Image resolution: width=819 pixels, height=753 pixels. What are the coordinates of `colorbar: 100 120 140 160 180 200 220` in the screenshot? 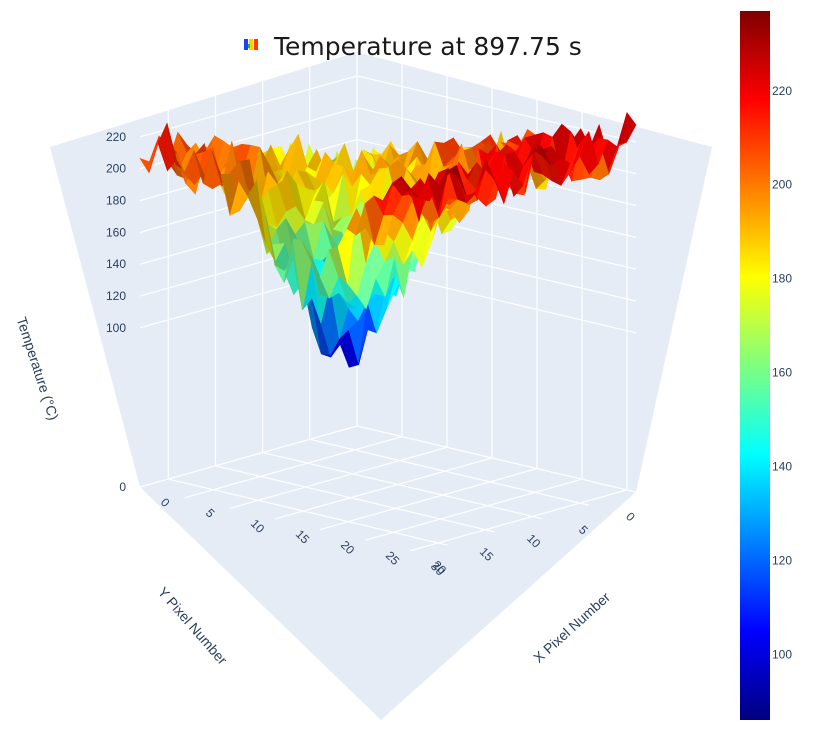 It's located at (766, 365).